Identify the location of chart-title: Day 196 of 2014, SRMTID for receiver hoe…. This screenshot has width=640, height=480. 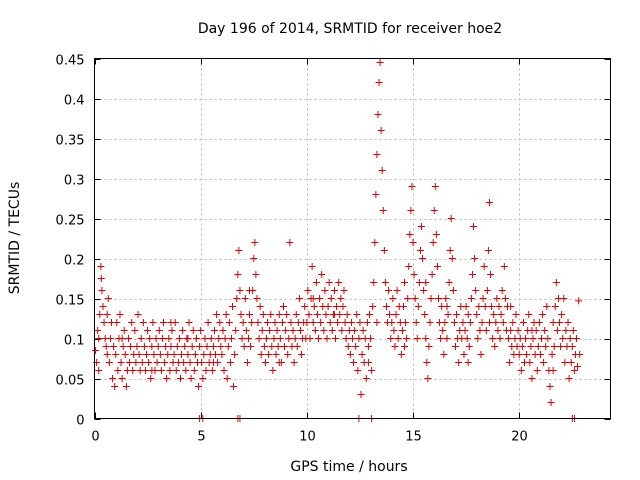
(350, 29).